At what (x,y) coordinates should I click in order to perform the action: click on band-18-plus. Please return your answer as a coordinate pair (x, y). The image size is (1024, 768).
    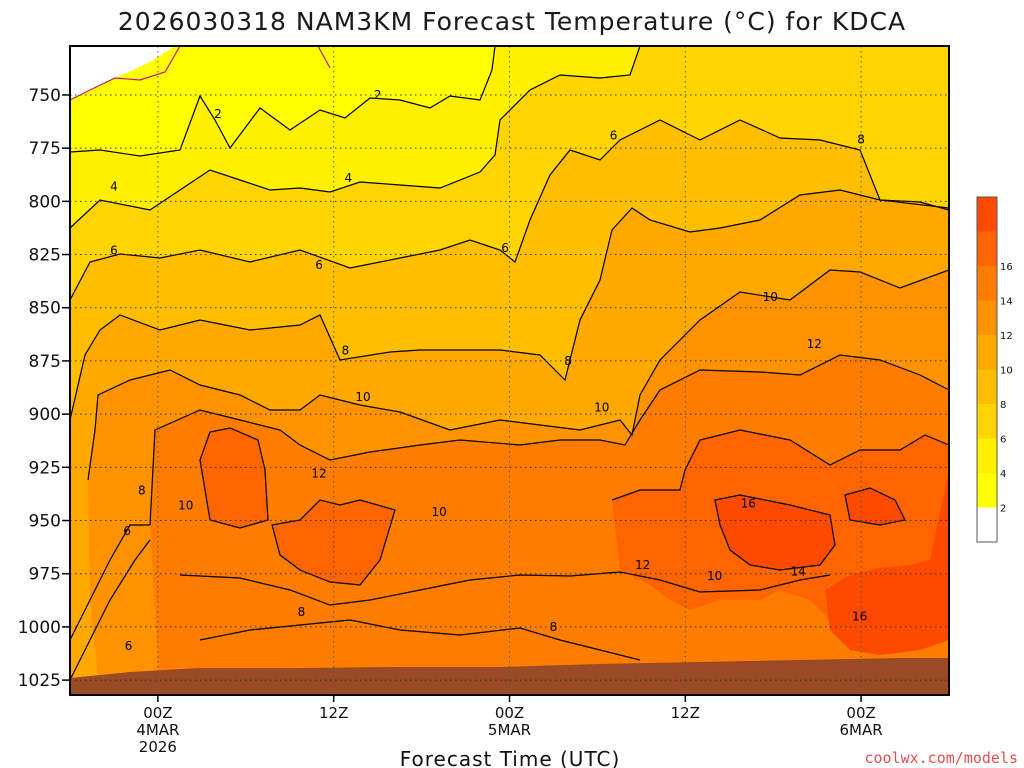
    Looking at the image, I should click on (832, 562).